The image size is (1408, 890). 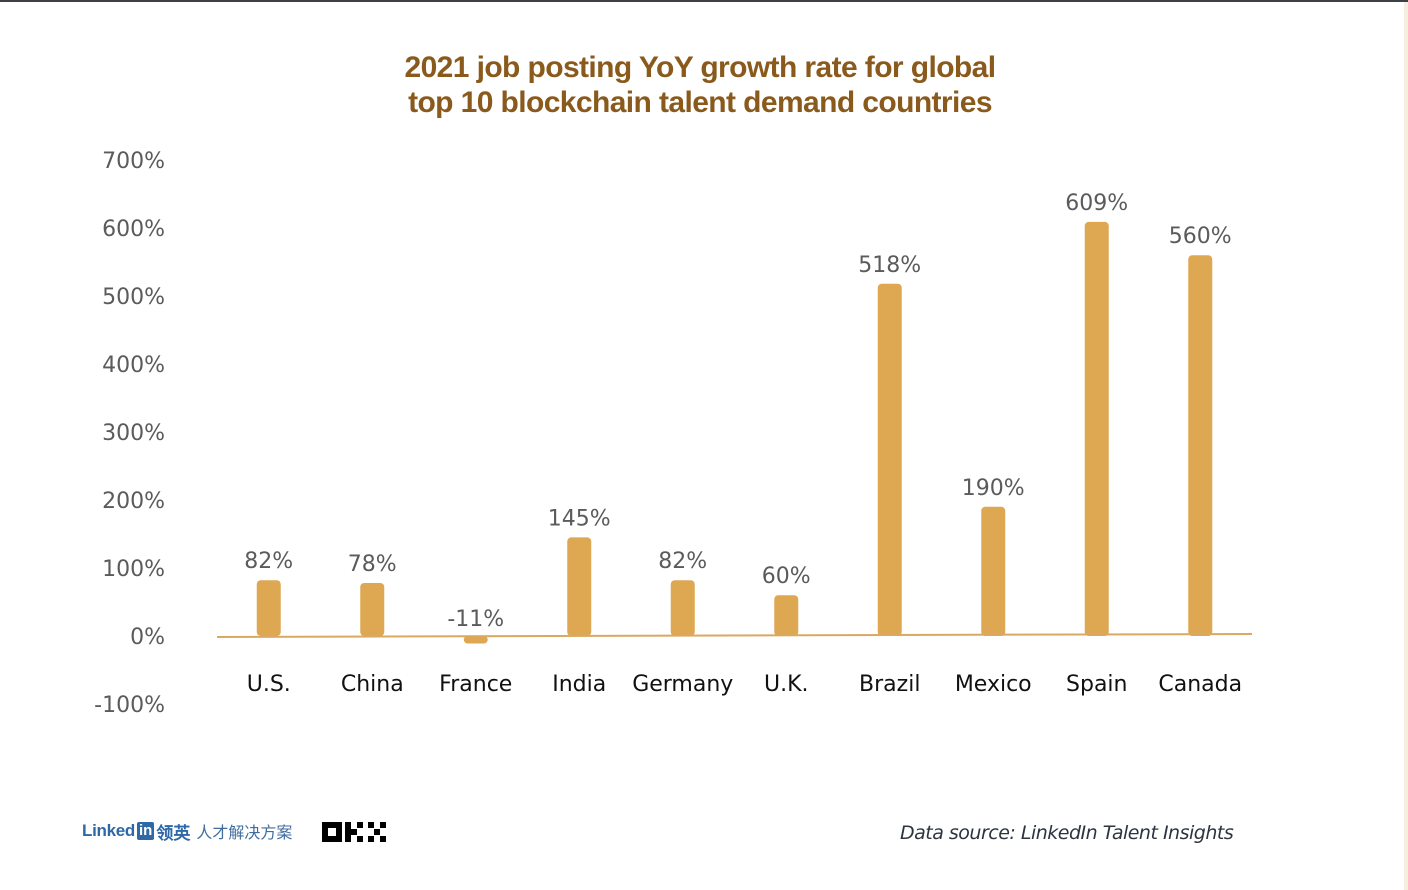 I want to click on data-label: 609%, so click(x=1096, y=203).